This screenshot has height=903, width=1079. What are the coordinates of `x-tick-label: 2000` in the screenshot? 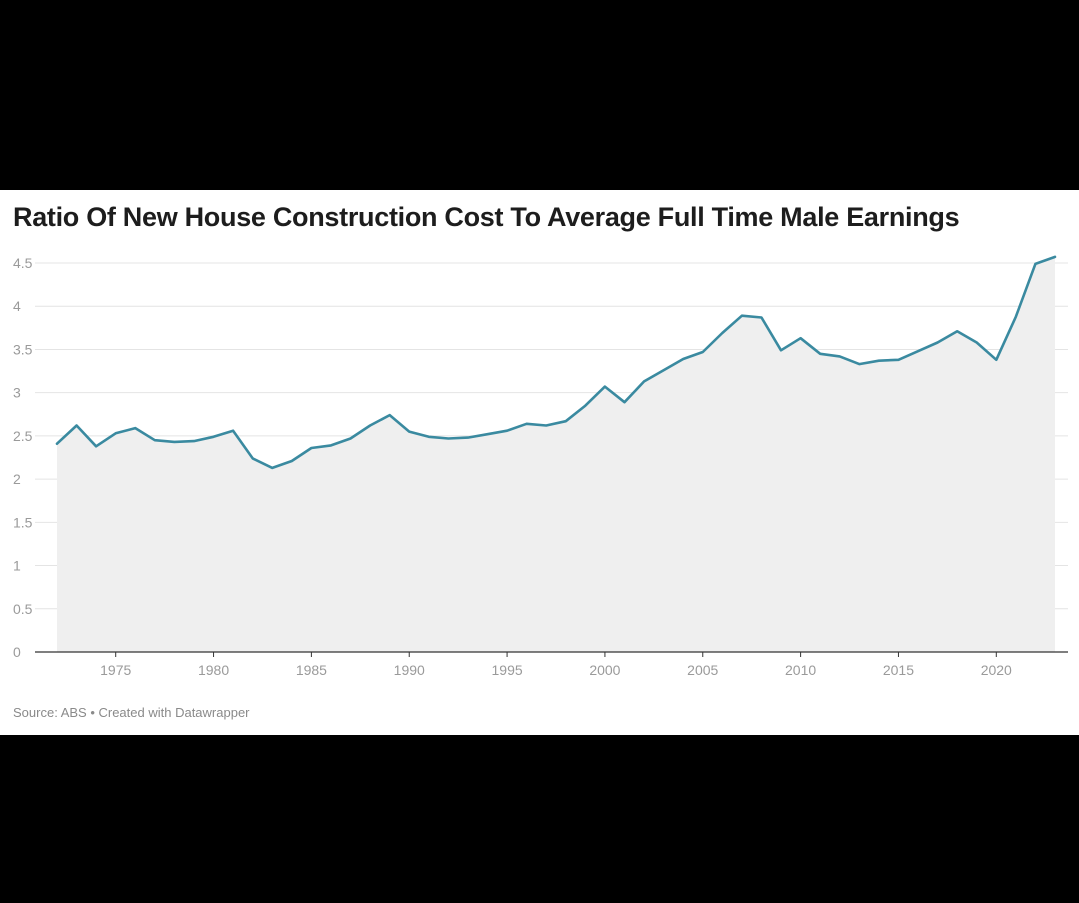 It's located at (604, 670).